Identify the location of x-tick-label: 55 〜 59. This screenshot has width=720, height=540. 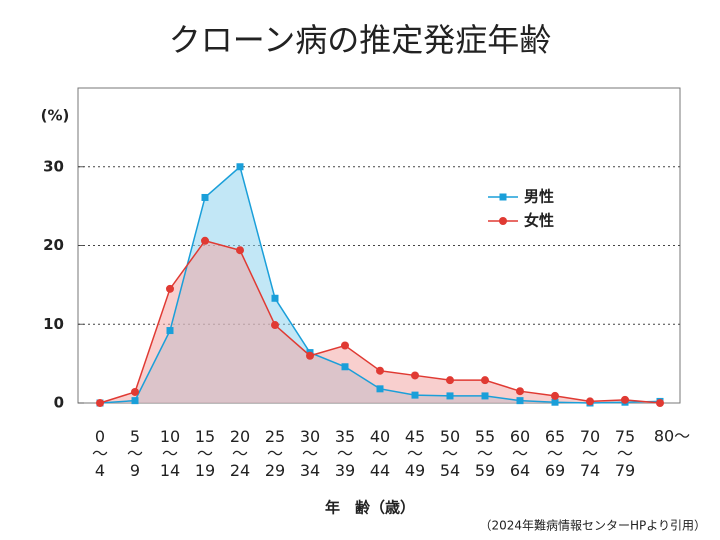
(485, 453).